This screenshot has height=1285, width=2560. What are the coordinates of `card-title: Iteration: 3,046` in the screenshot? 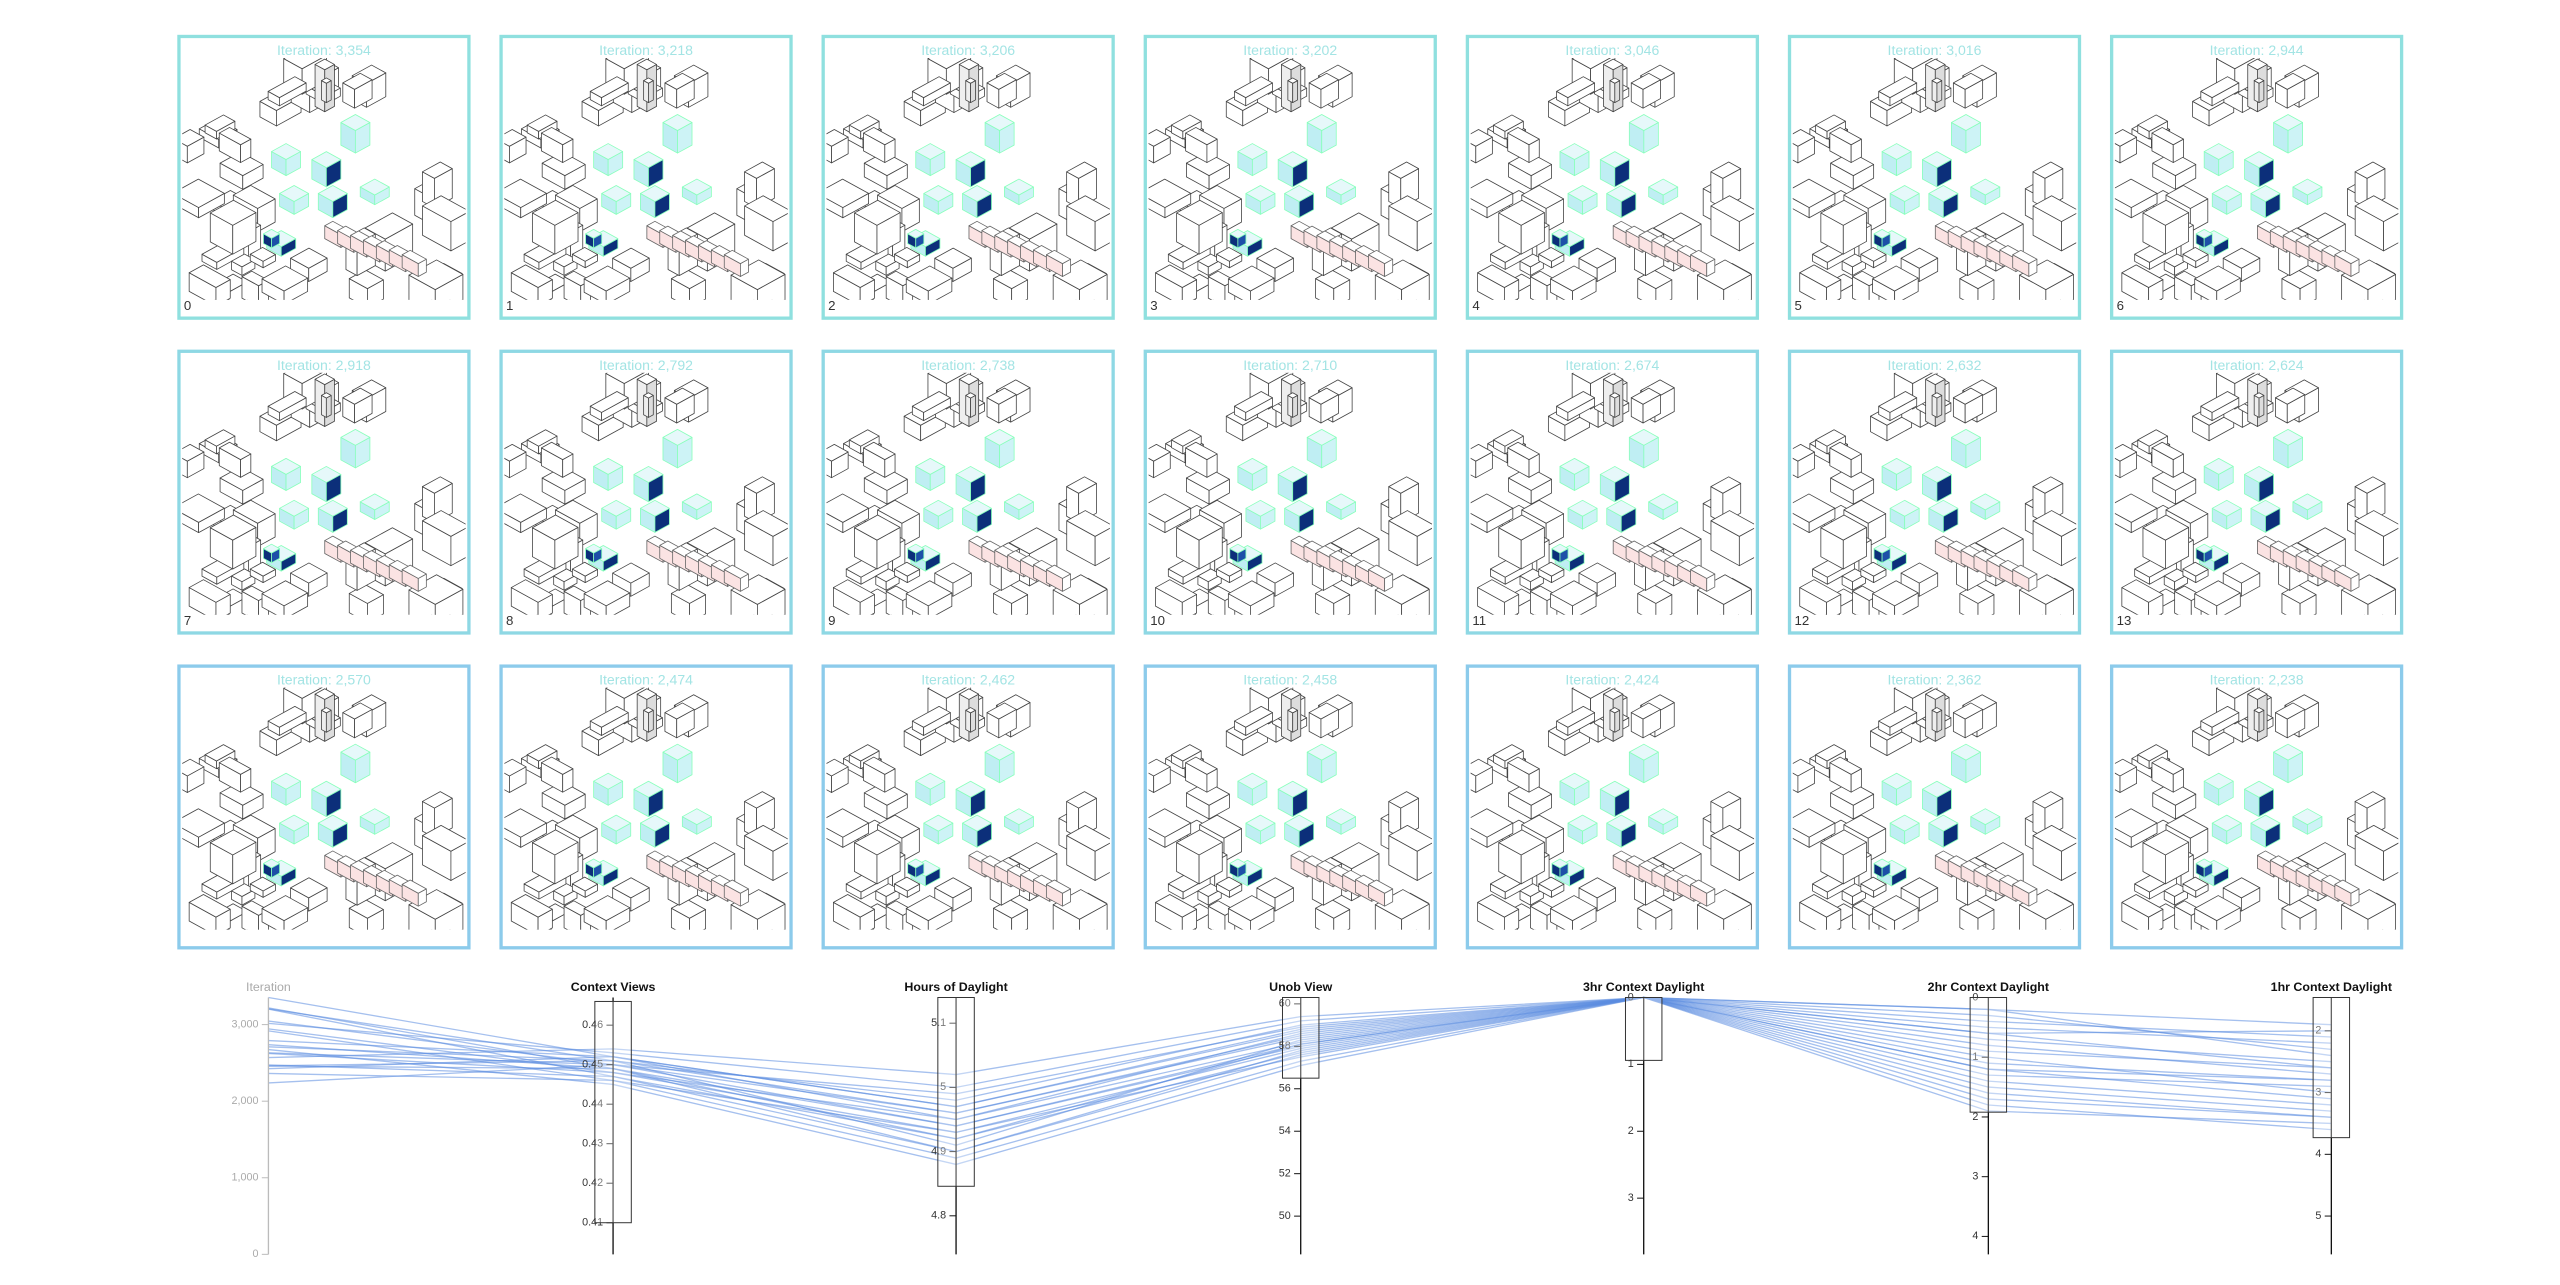 It's located at (1612, 50).